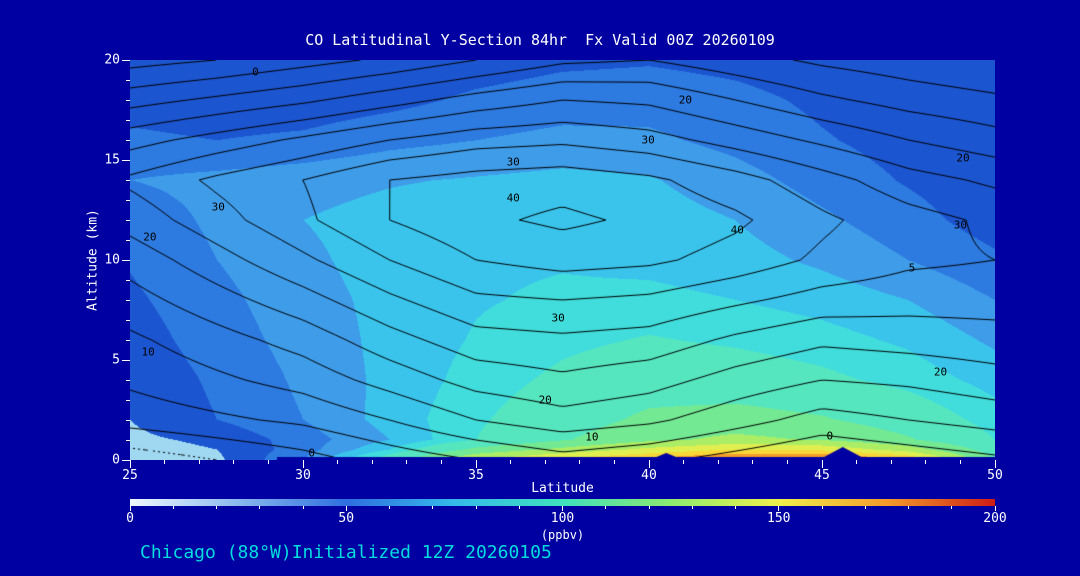  I want to click on footer-run-info: Chicago (88°W)Initialized 12Z 20260105, so click(346, 552).